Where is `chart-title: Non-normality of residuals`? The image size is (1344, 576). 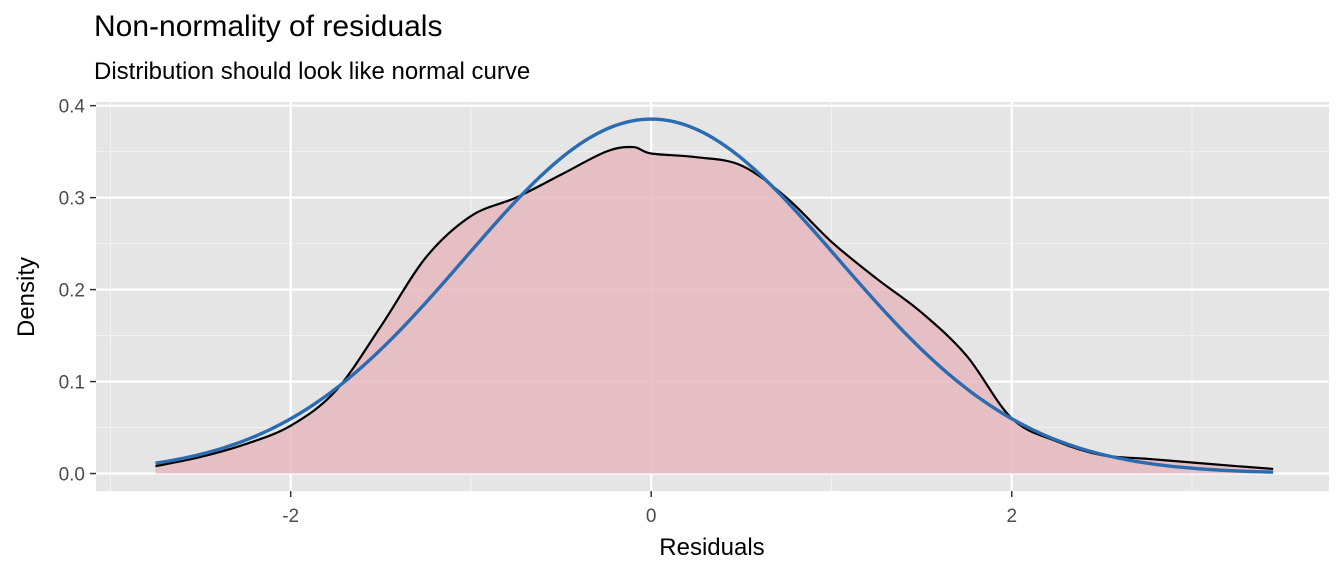
chart-title: Non-normality of residuals is located at coordinates (268, 26).